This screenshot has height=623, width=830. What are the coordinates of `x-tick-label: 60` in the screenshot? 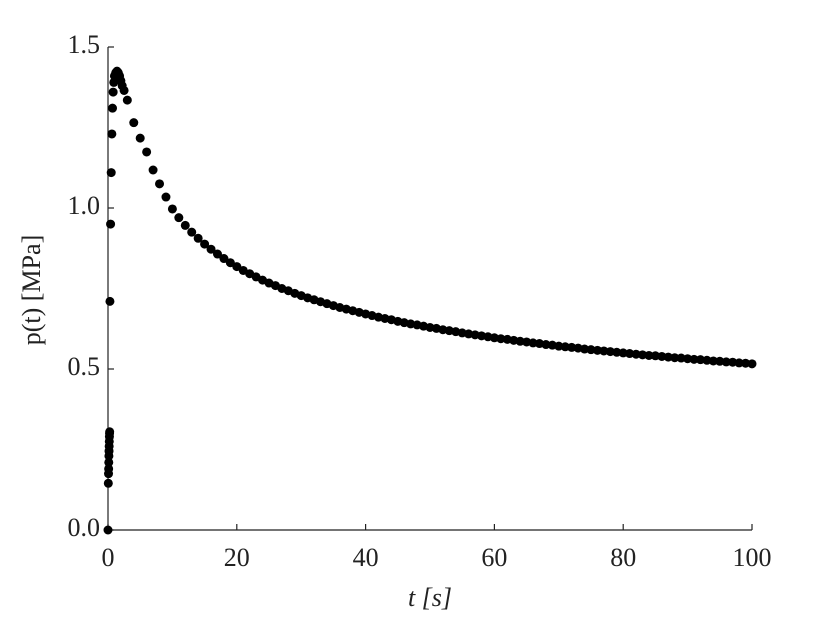 It's located at (494, 557).